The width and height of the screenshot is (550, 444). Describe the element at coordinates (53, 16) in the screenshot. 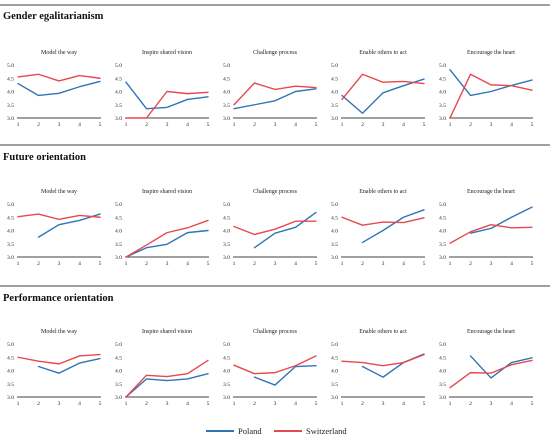

I see `section-title: Gender egalitarianism` at that location.